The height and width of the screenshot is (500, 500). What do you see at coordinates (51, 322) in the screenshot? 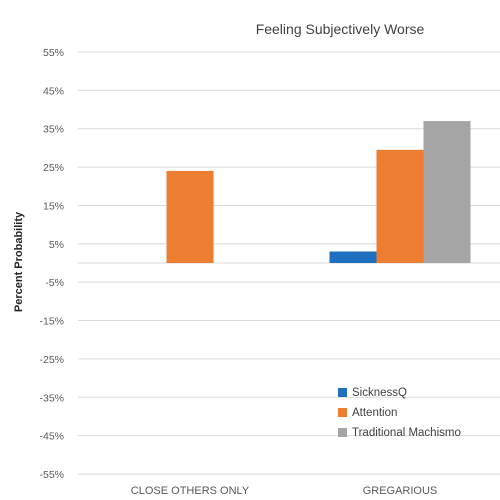
I see `y-tick-label: -15%` at bounding box center [51, 322].